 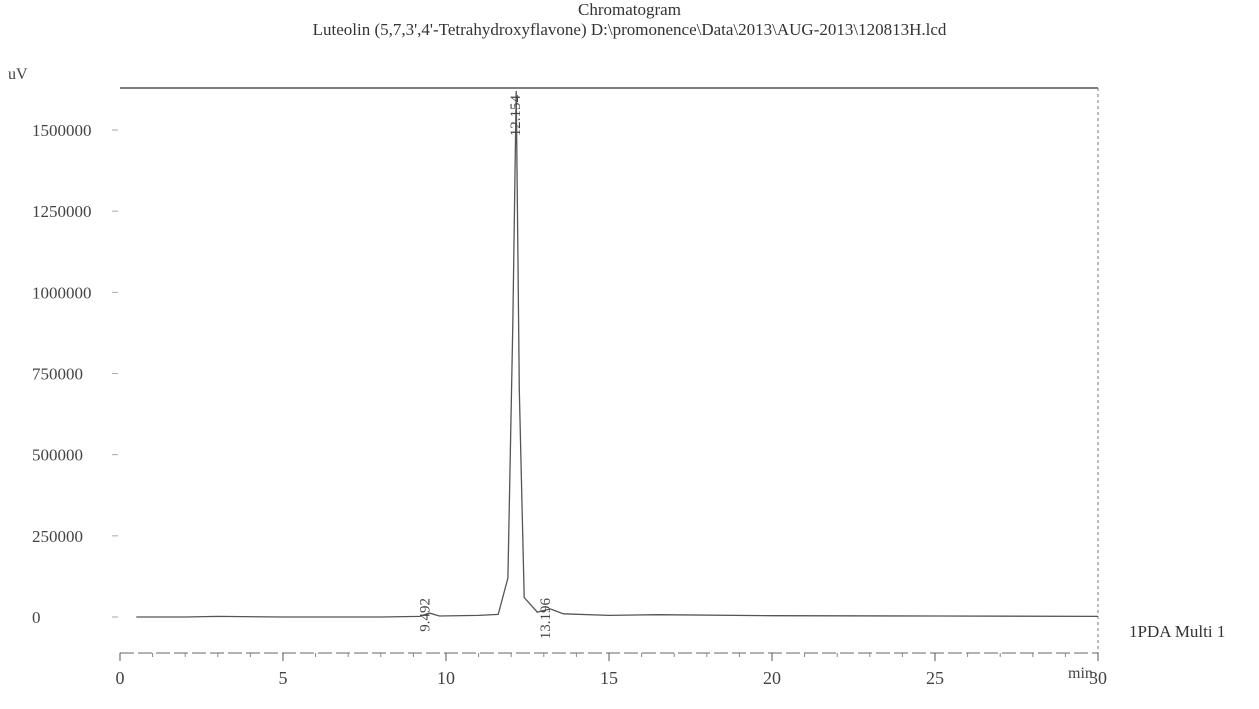 I want to click on y-tick-label: 250000, so click(x=57, y=536).